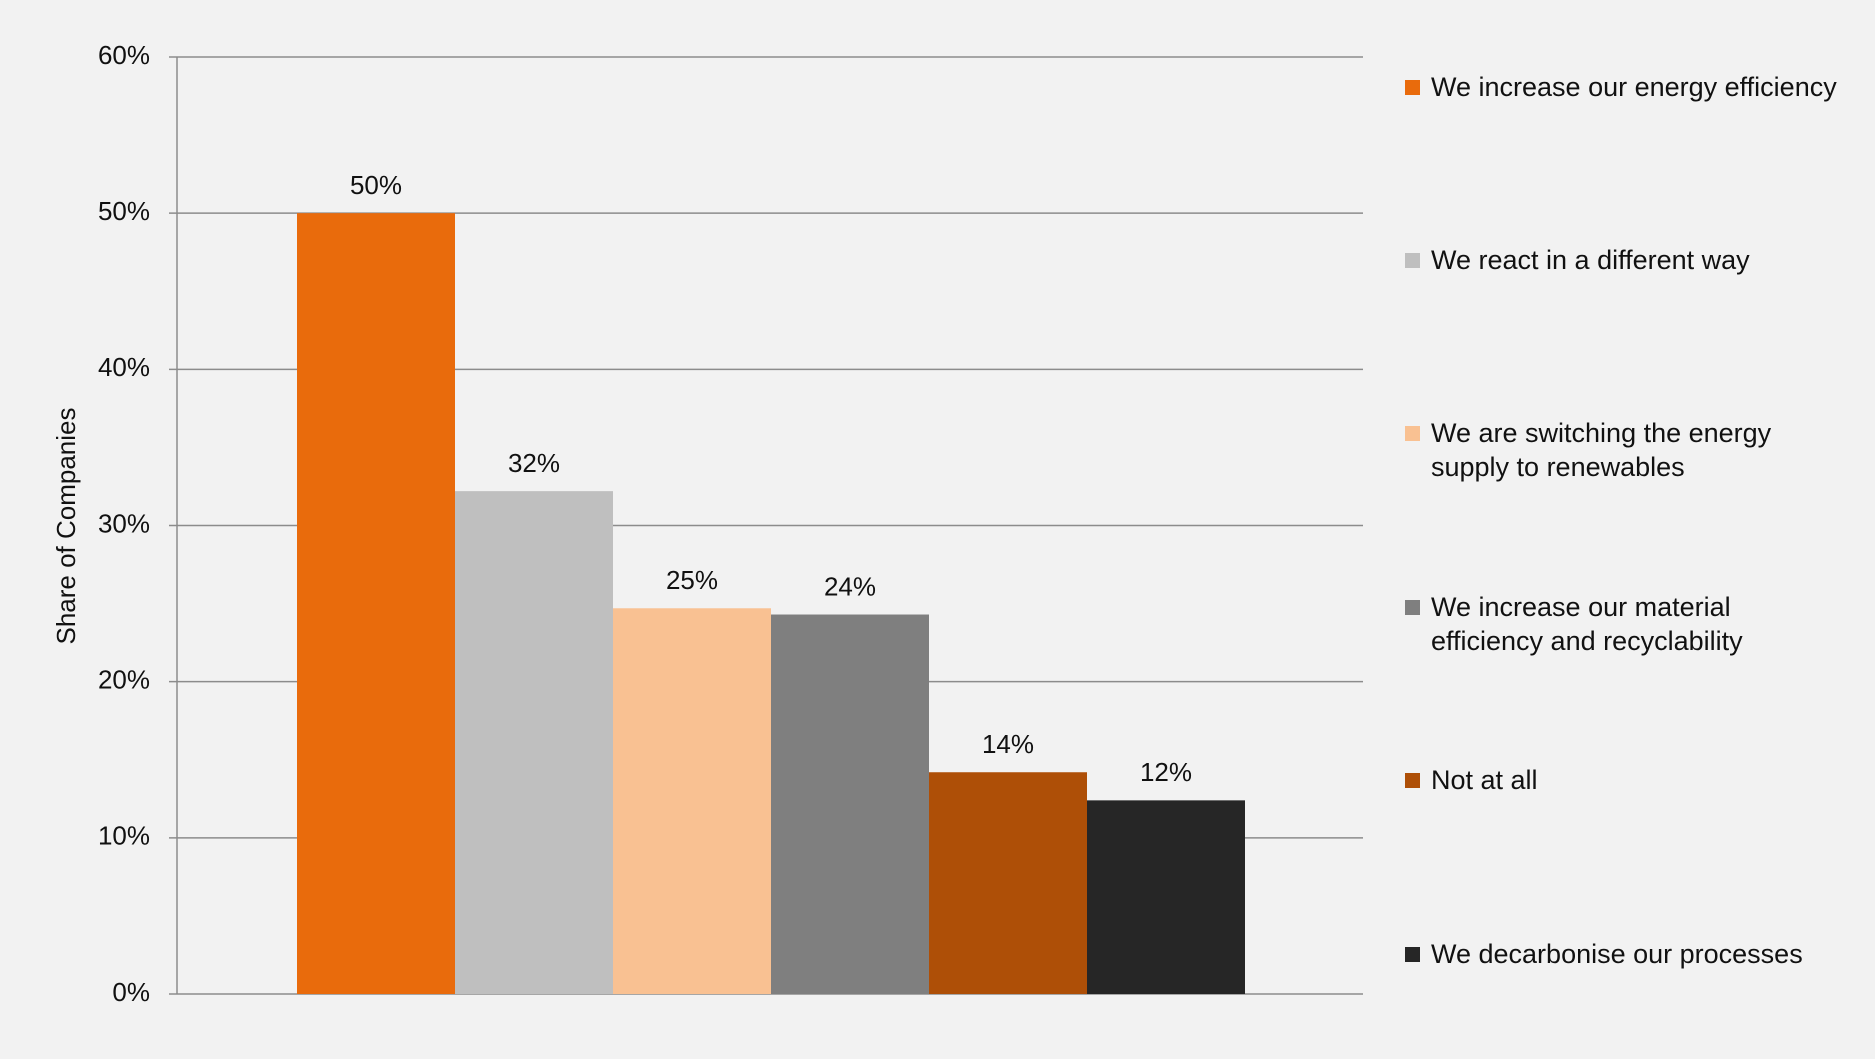  Describe the element at coordinates (1634, 87) in the screenshot. I see `legend-label: We increase our energy efficiency` at that location.